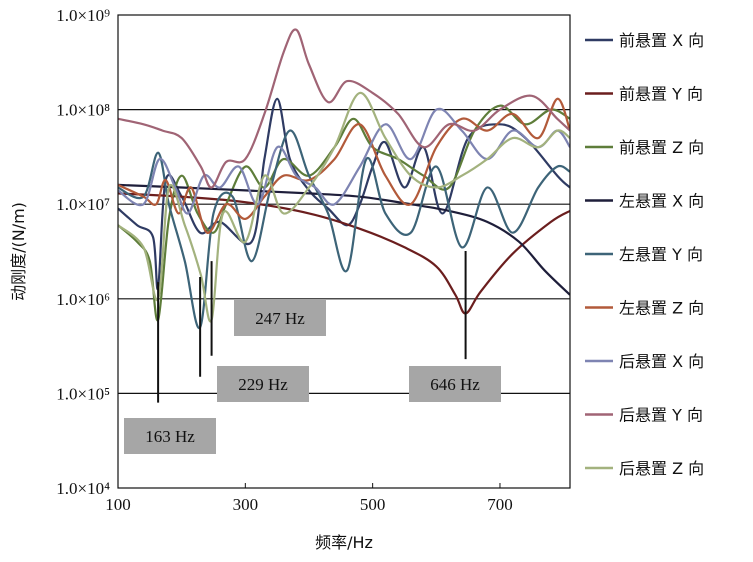 This screenshot has height=562, width=753. What do you see at coordinates (83, 393) in the screenshot?
I see `y-tick-label: 1.0×10⁵` at bounding box center [83, 393].